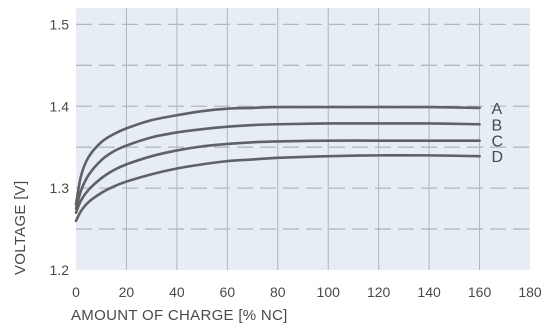 This screenshot has height=328, width=550. Describe the element at coordinates (177, 292) in the screenshot. I see `x-tick-label: 40` at that location.